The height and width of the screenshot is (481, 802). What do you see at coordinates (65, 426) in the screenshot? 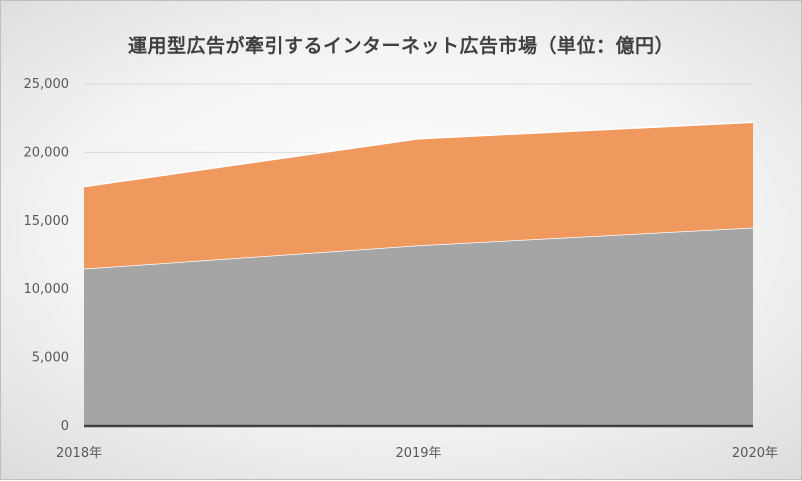
I see `y-tick-label-0: 0` at bounding box center [65, 426].